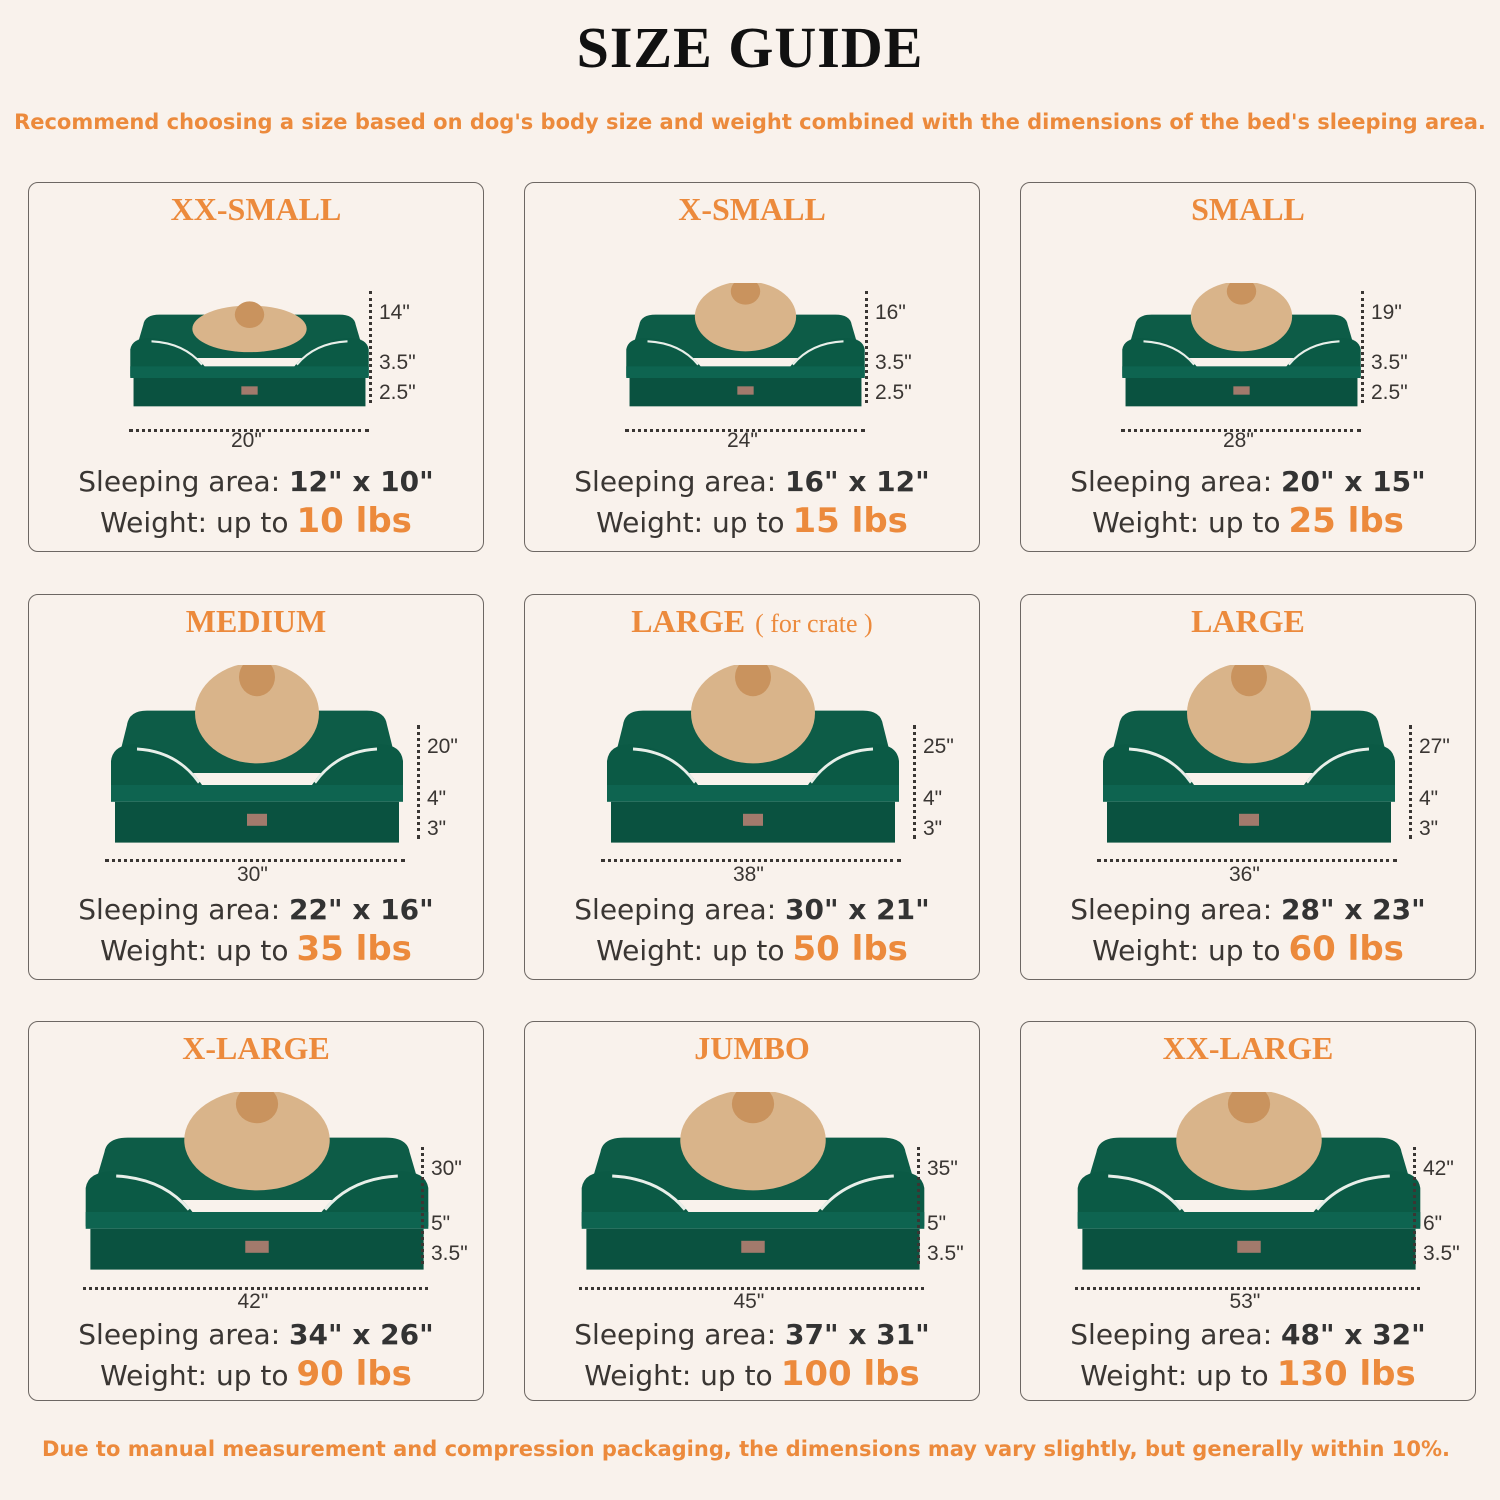  I want to click on sleeping-area-value: 22" x 16", so click(361, 909).